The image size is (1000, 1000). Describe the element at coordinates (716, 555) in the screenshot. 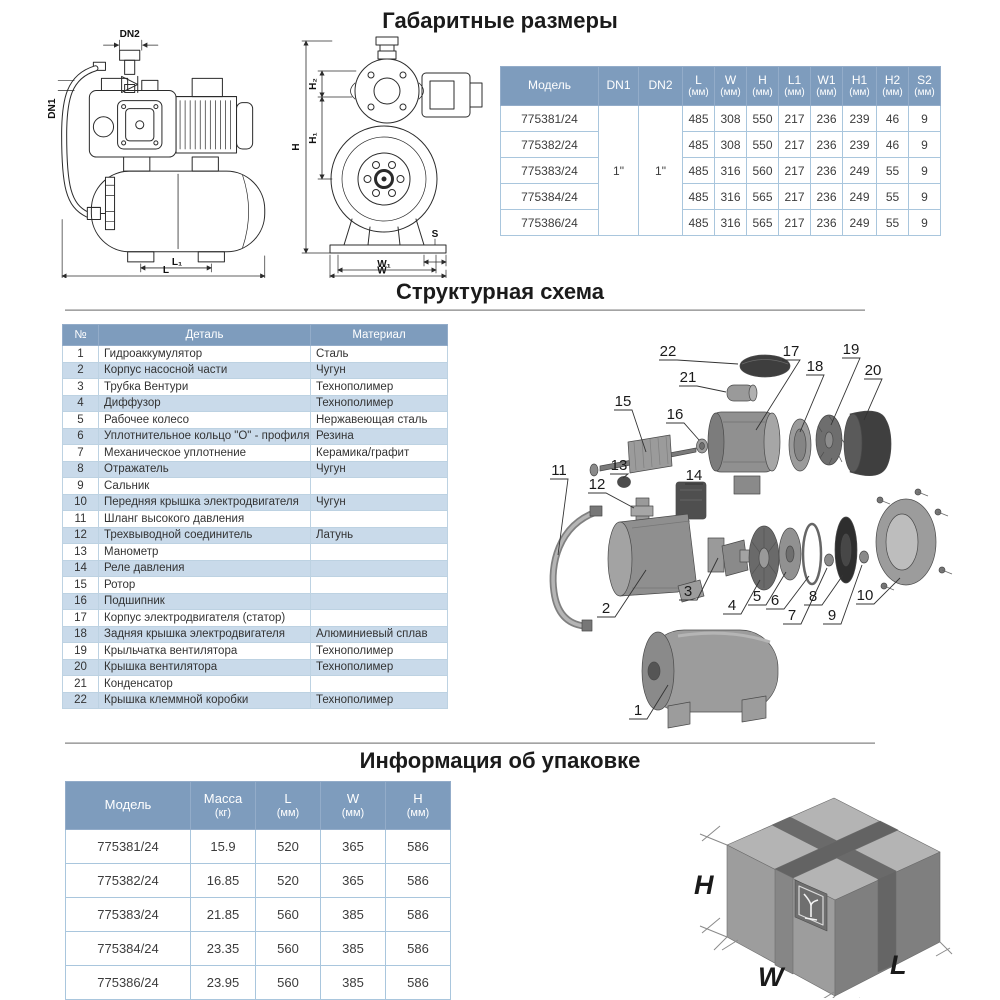

I see `part-venturi-flange` at that location.